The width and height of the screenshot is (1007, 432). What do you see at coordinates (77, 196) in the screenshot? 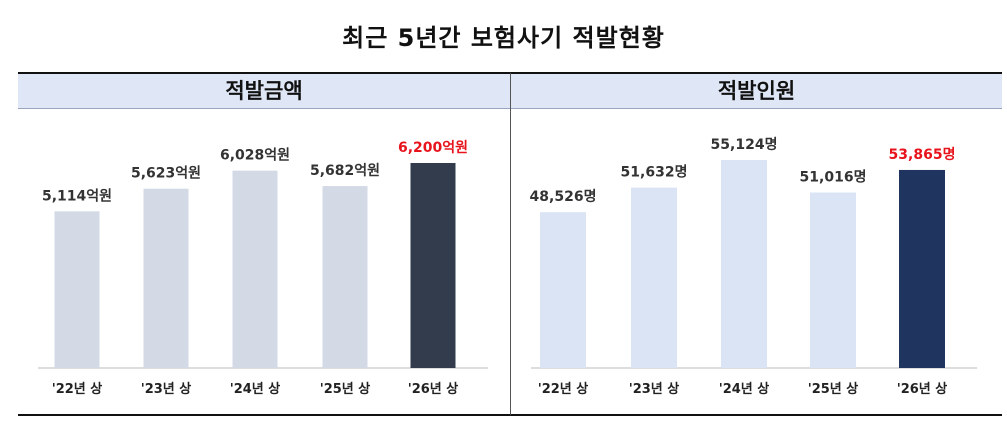
I see `value-label-1: 5,114억원` at bounding box center [77, 196].